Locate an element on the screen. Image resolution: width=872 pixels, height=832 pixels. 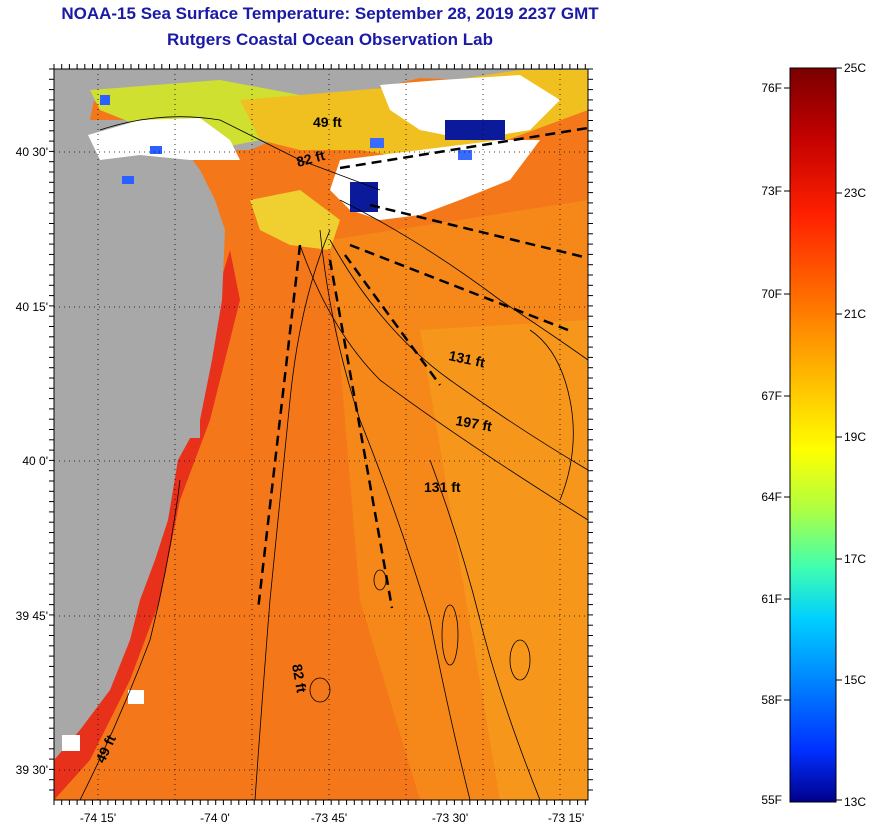
colorbar-label-f: 61F is located at coordinates (771, 599).